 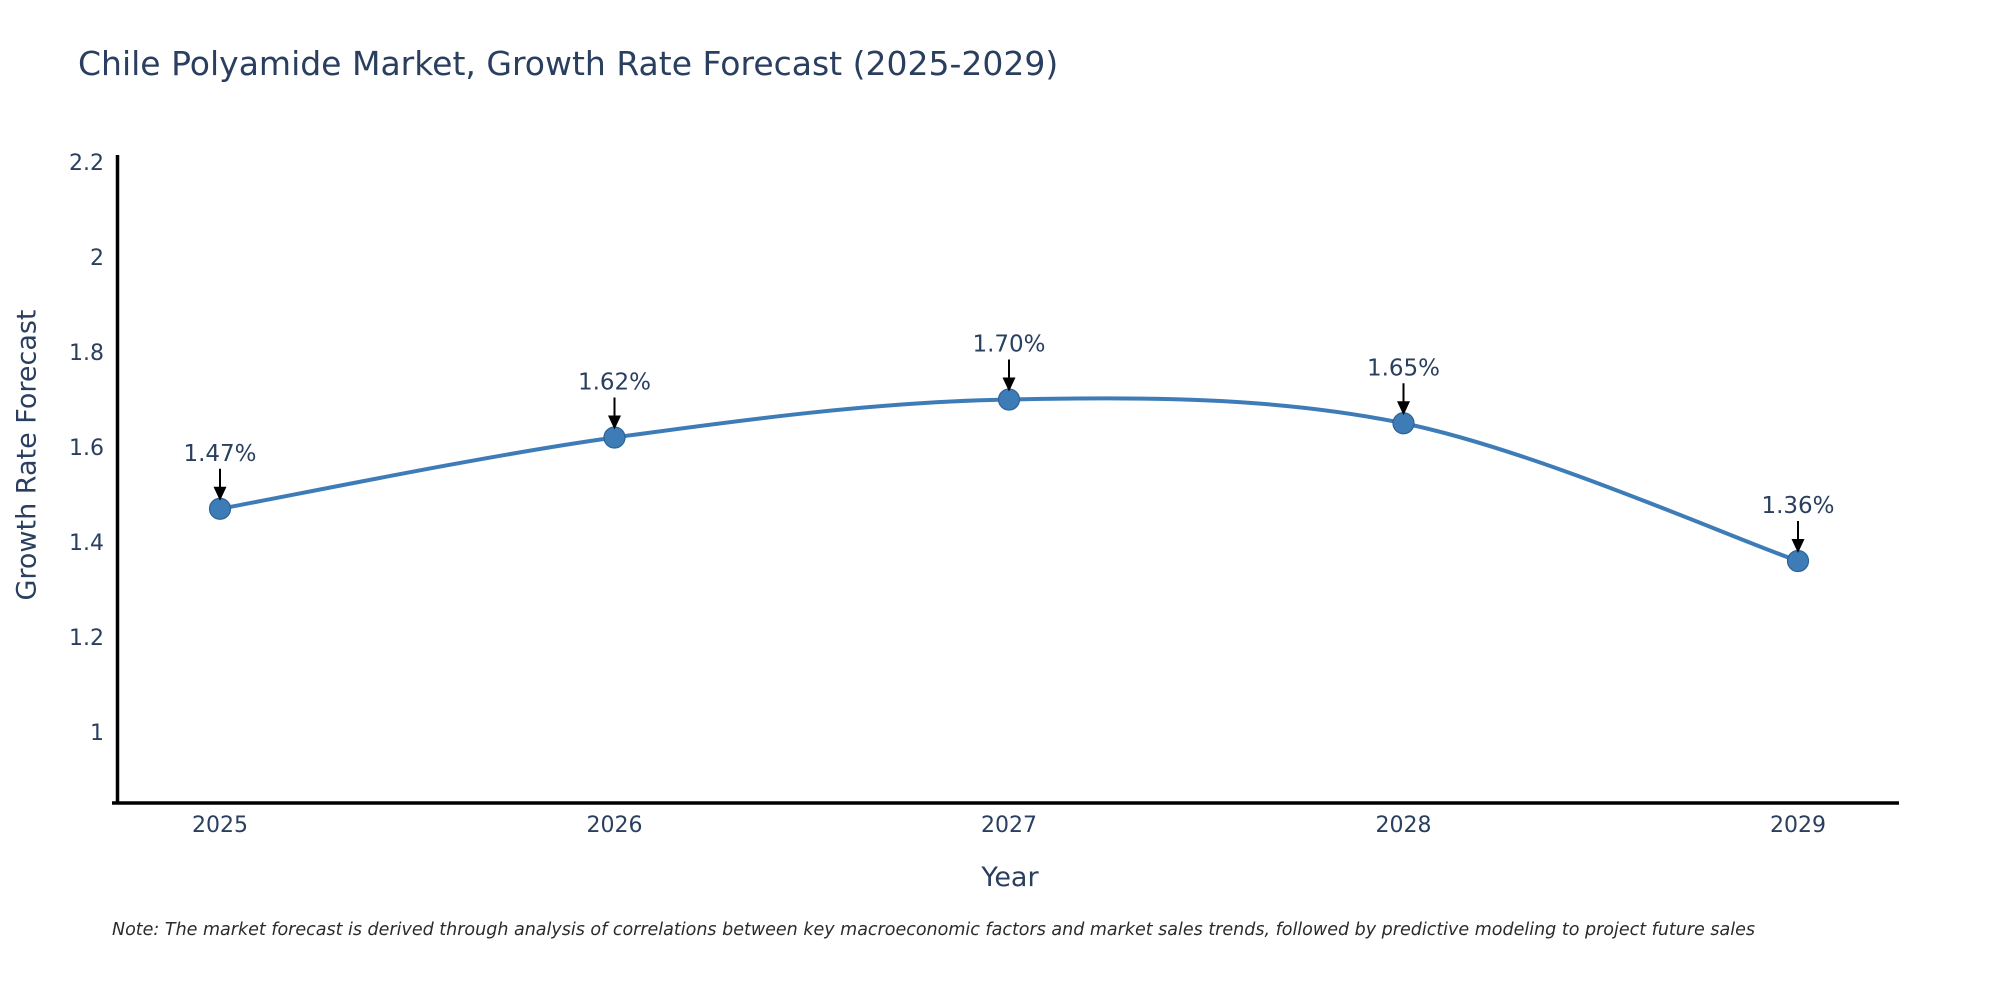 I want to click on x-axis-title: Year, so click(x=1010, y=877).